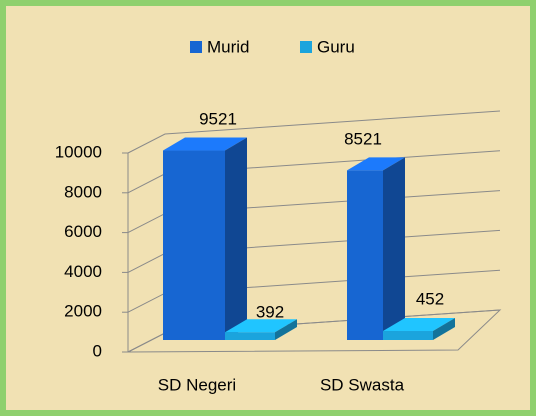 The height and width of the screenshot is (416, 536). I want to click on y-tick-label: 6000, so click(83, 231).